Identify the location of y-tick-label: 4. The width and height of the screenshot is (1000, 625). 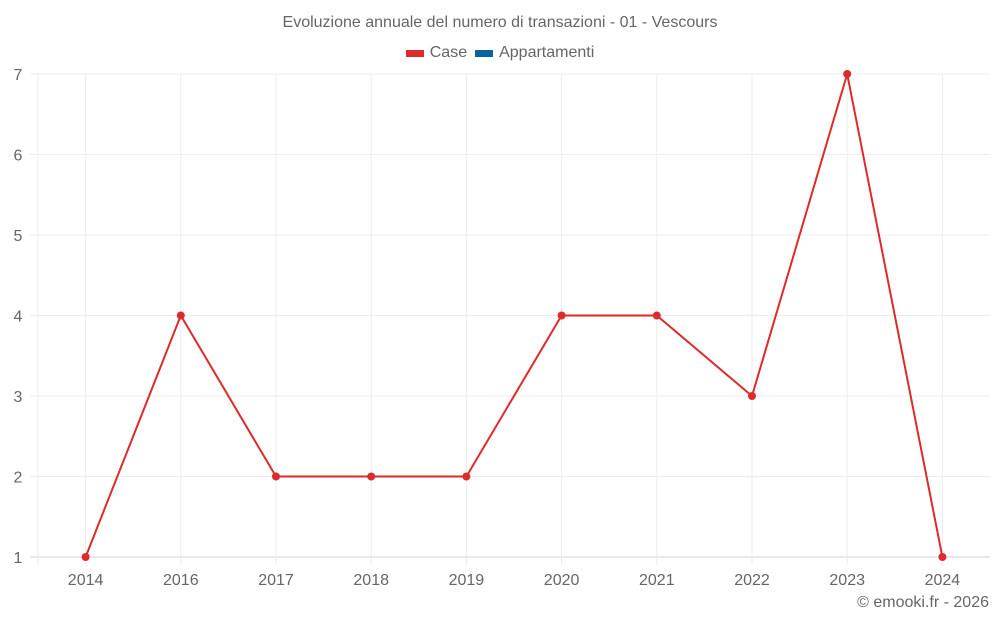
(18, 317).